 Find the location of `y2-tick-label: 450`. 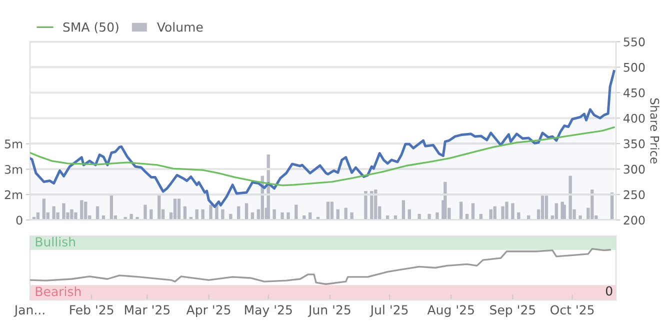

y2-tick-label: 450 is located at coordinates (634, 93).